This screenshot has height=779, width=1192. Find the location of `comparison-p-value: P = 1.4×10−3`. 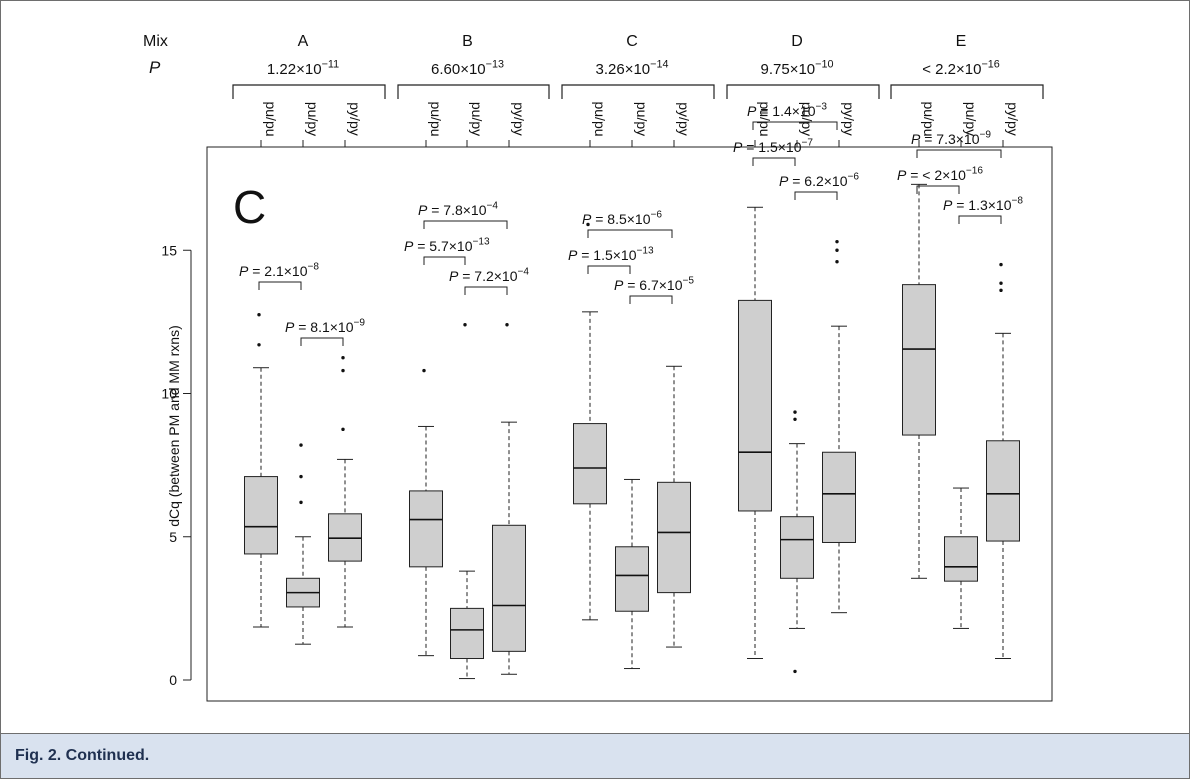

comparison-p-value: P = 1.4×10−3 is located at coordinates (787, 110).